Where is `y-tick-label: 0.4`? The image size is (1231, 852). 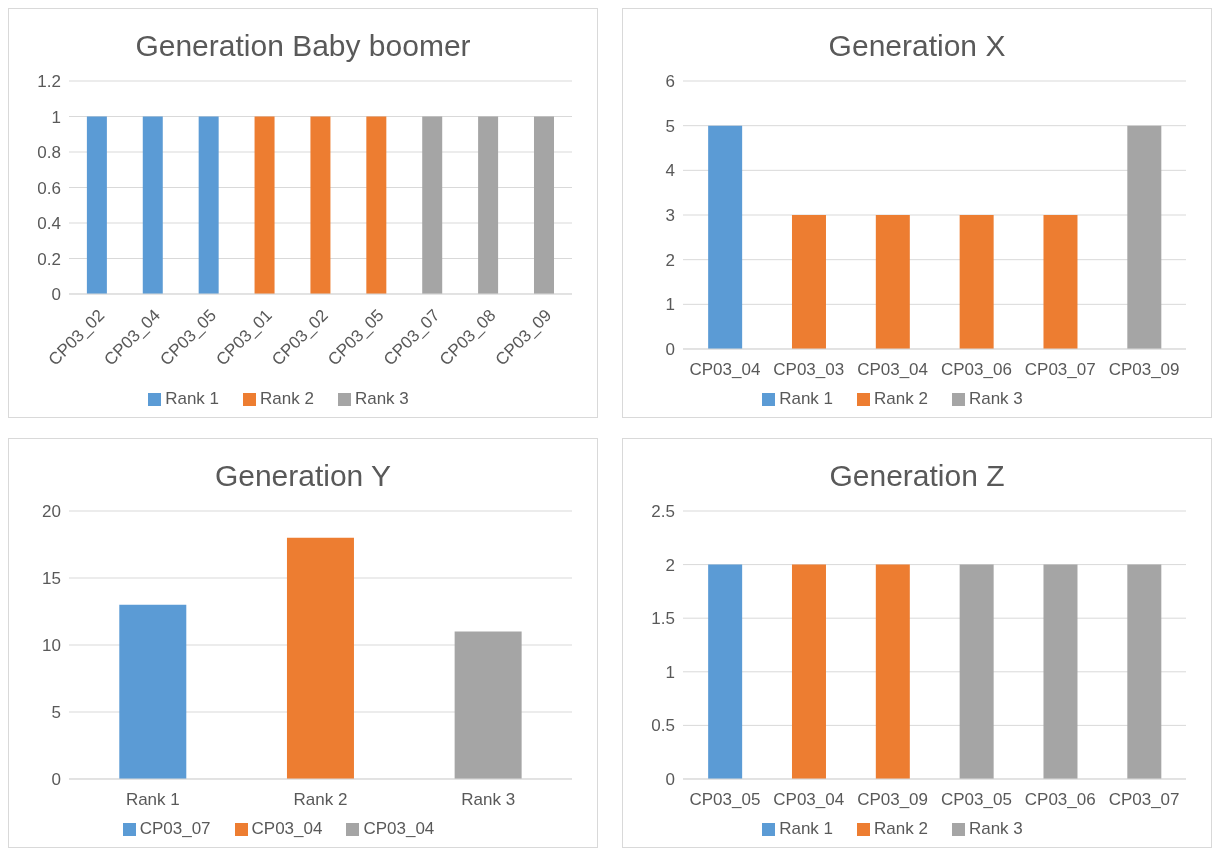 y-tick-label: 0.4 is located at coordinates (49, 224).